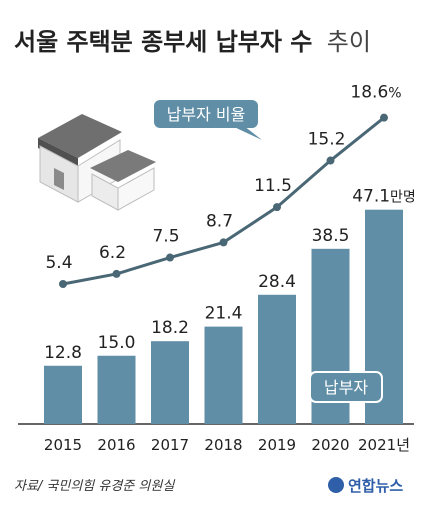  Describe the element at coordinates (117, 343) in the screenshot. I see `bar-value-label-2016: 15.0` at that location.